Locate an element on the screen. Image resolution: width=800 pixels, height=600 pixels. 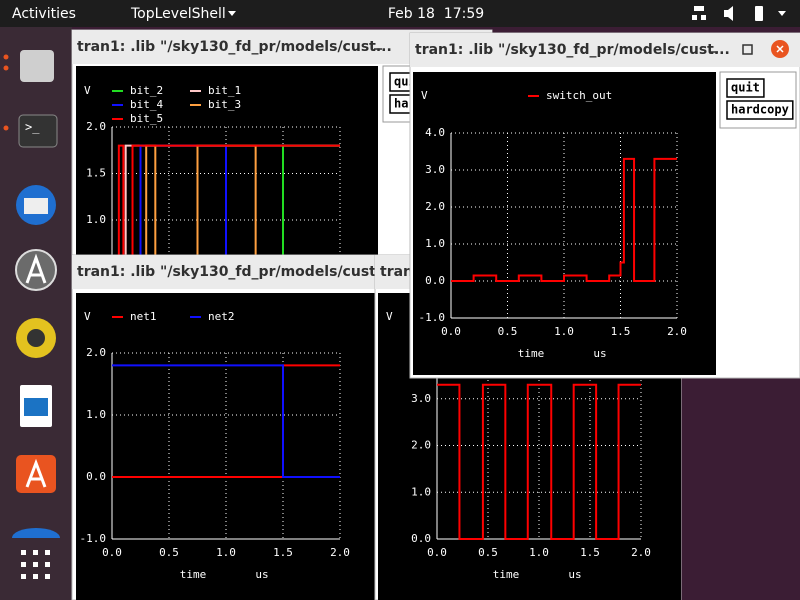
close-glyph is located at coordinates (780, 49).